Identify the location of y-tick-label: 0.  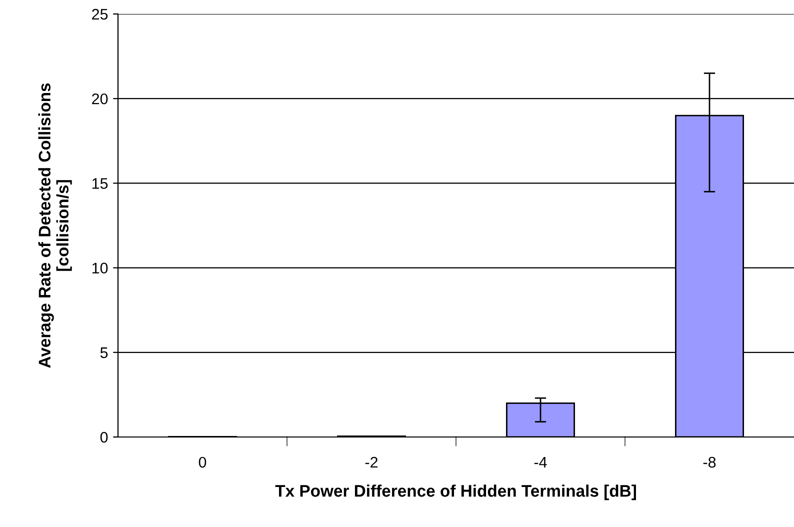
(104, 437).